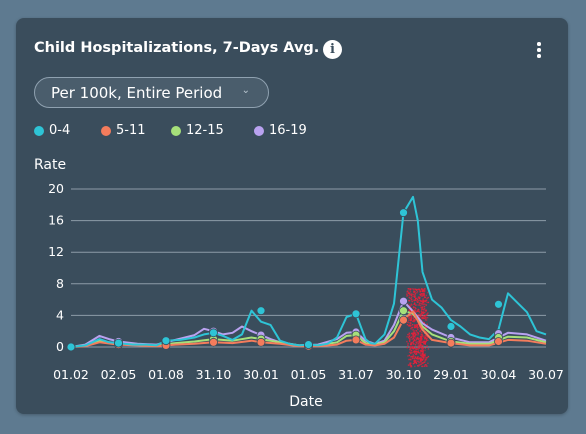  I want to click on legend-label: 5-11, so click(131, 130).